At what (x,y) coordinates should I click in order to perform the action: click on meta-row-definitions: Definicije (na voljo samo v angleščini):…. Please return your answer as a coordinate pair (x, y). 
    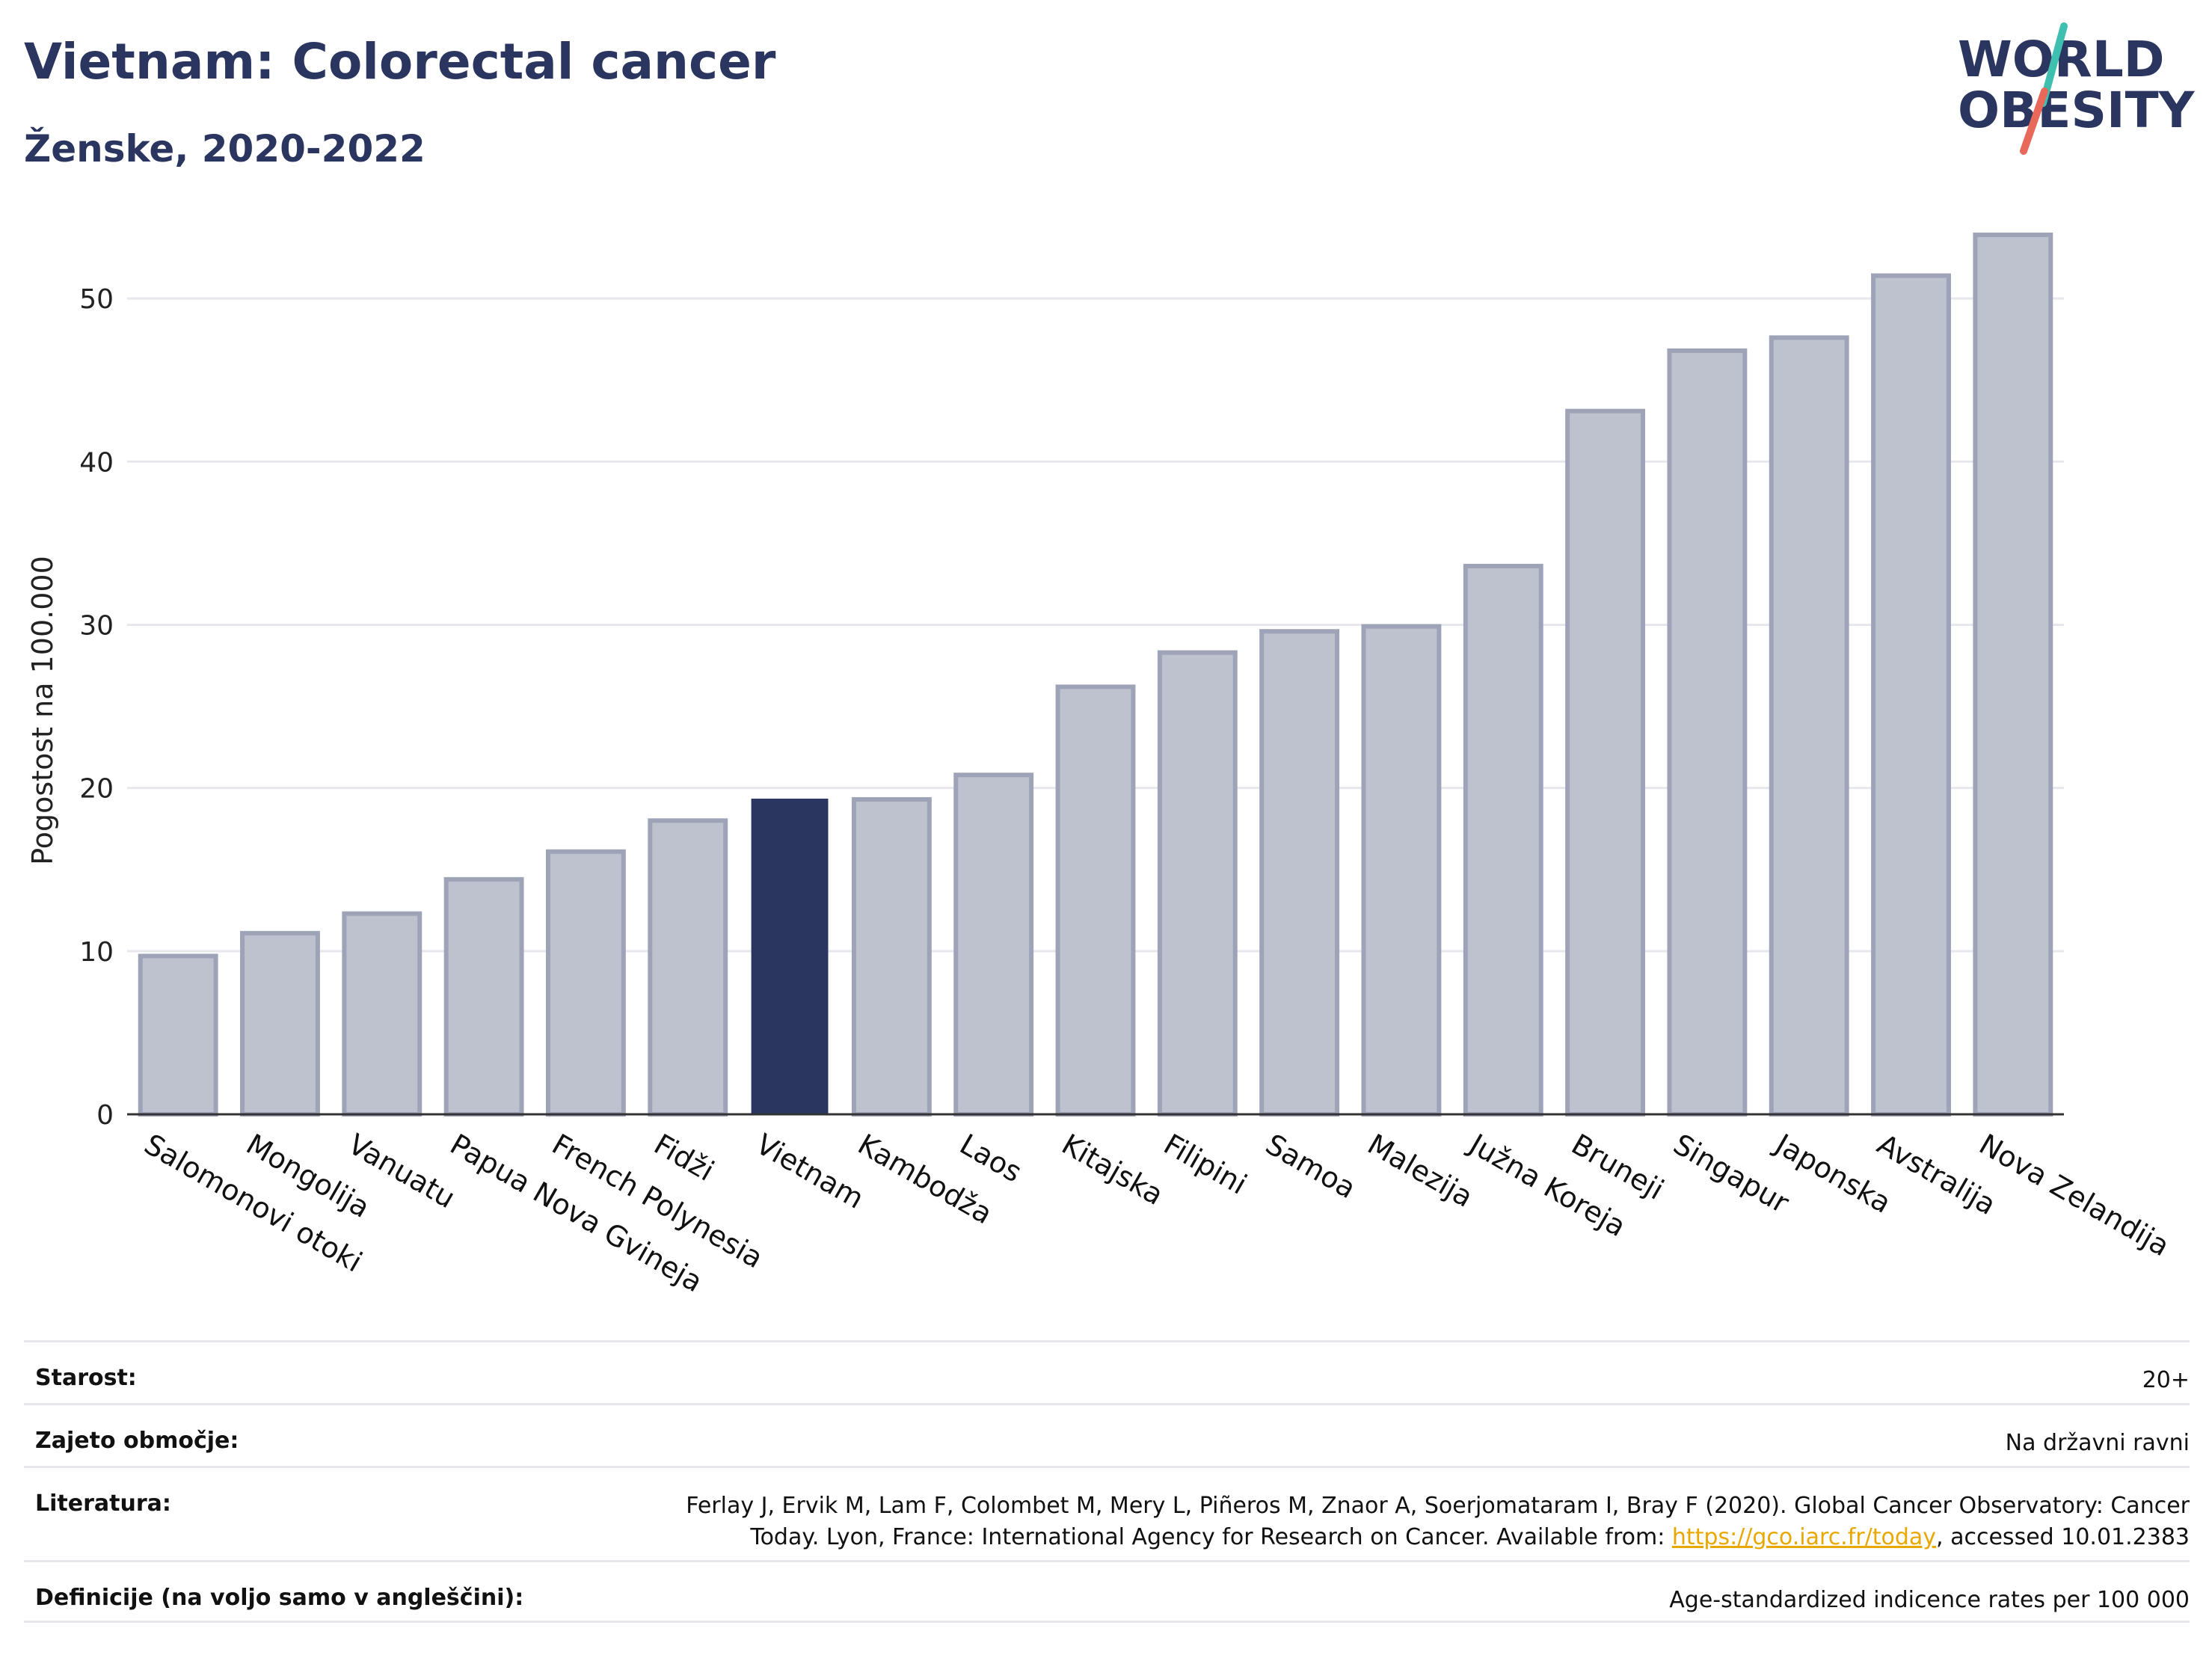
    Looking at the image, I should click on (1107, 1591).